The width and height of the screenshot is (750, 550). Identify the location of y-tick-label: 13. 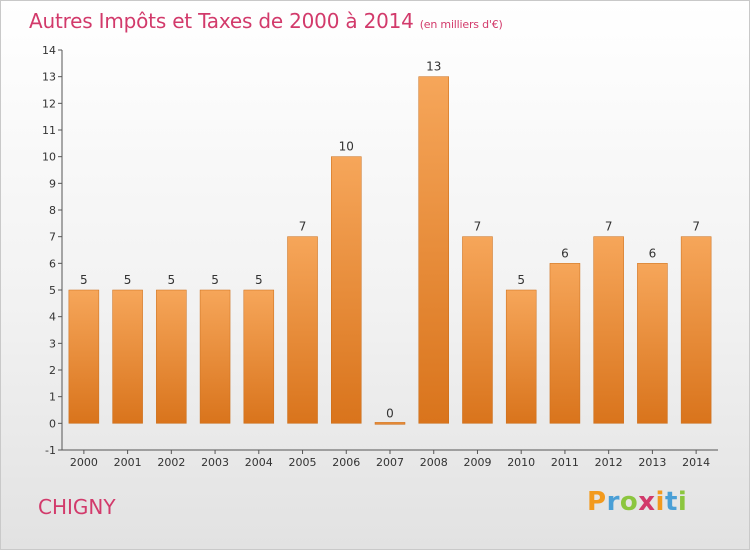
(49, 77).